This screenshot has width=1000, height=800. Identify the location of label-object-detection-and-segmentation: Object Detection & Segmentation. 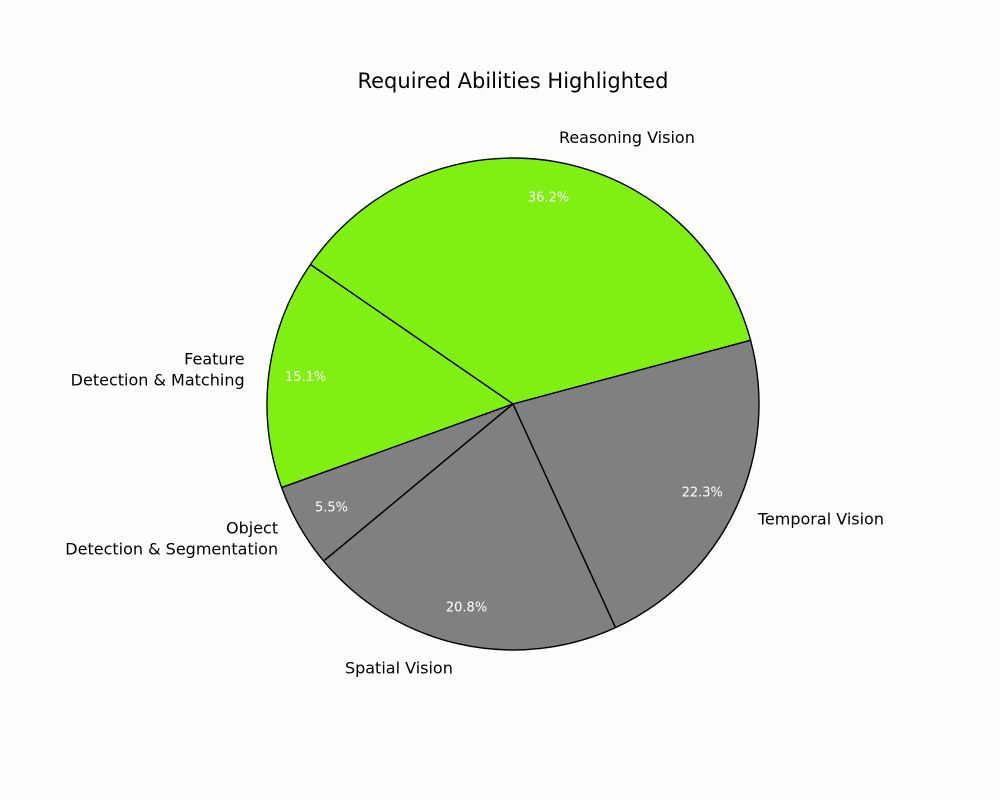
(171, 538).